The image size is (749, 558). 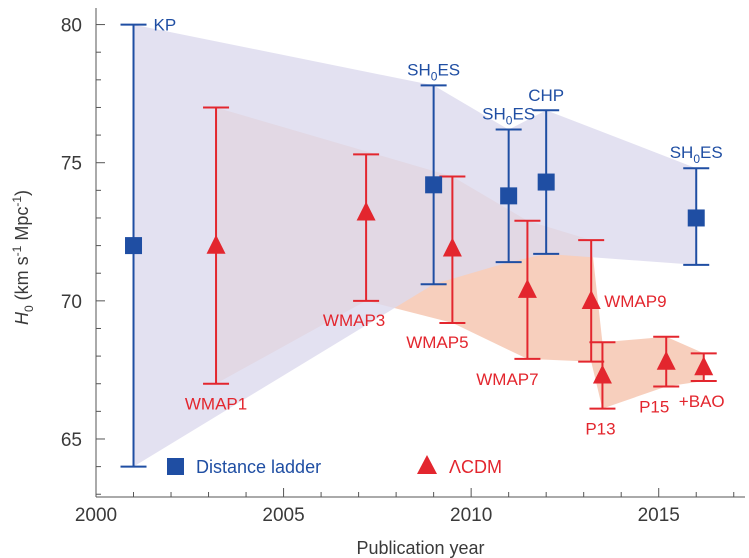 I want to click on lcdm-label: WMAP9, so click(x=635, y=301).